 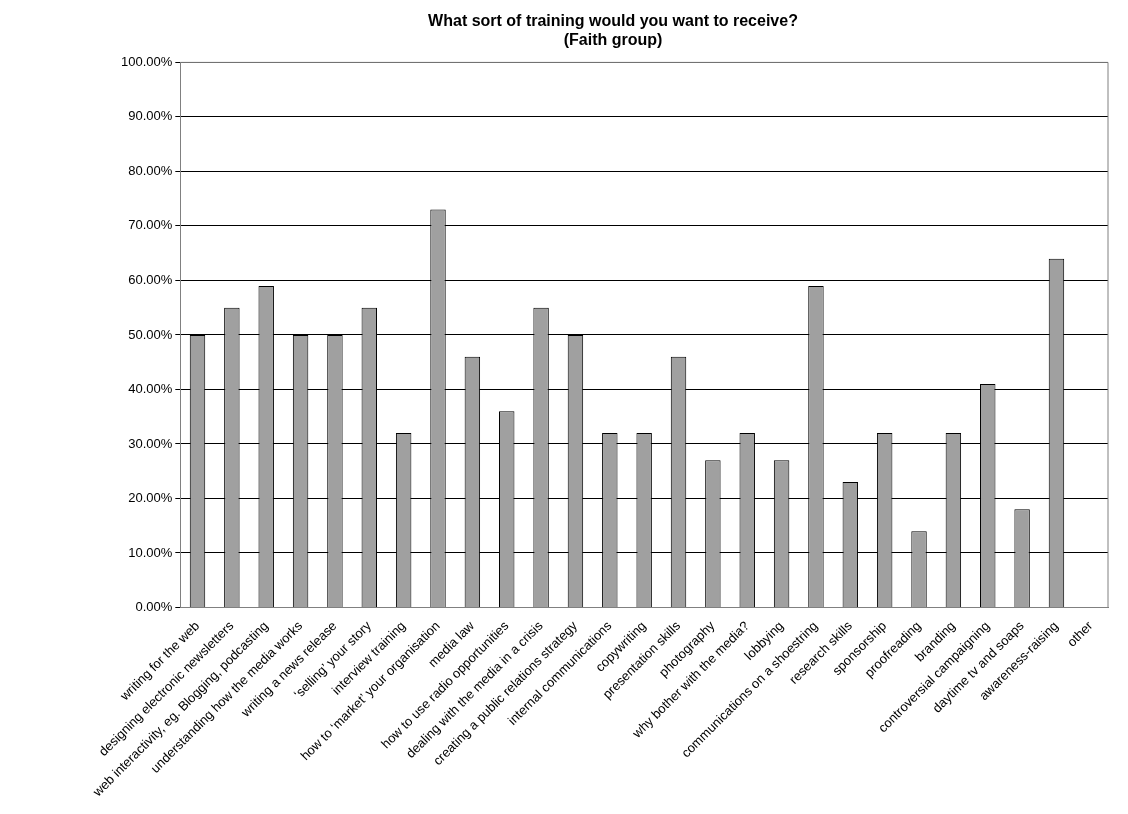 What do you see at coordinates (613, 21) in the screenshot?
I see `chart-title: What sort of training would you want to receive?` at bounding box center [613, 21].